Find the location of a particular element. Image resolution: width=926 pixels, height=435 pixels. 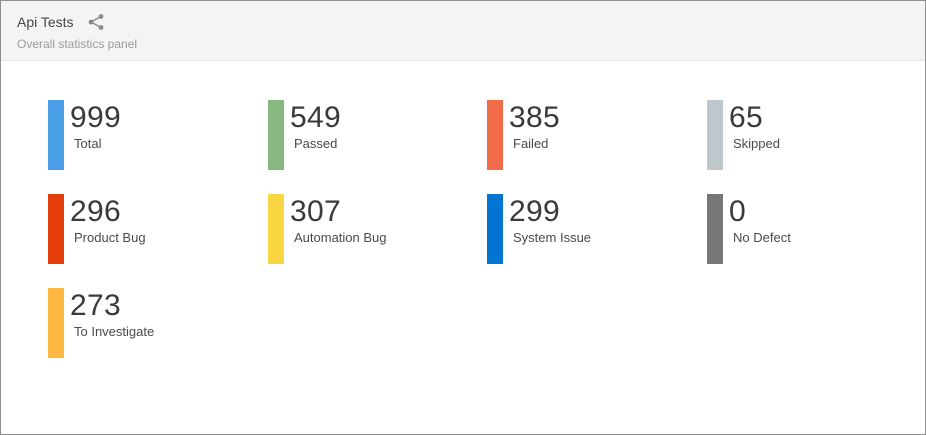

stat-value: 307 is located at coordinates (315, 211).